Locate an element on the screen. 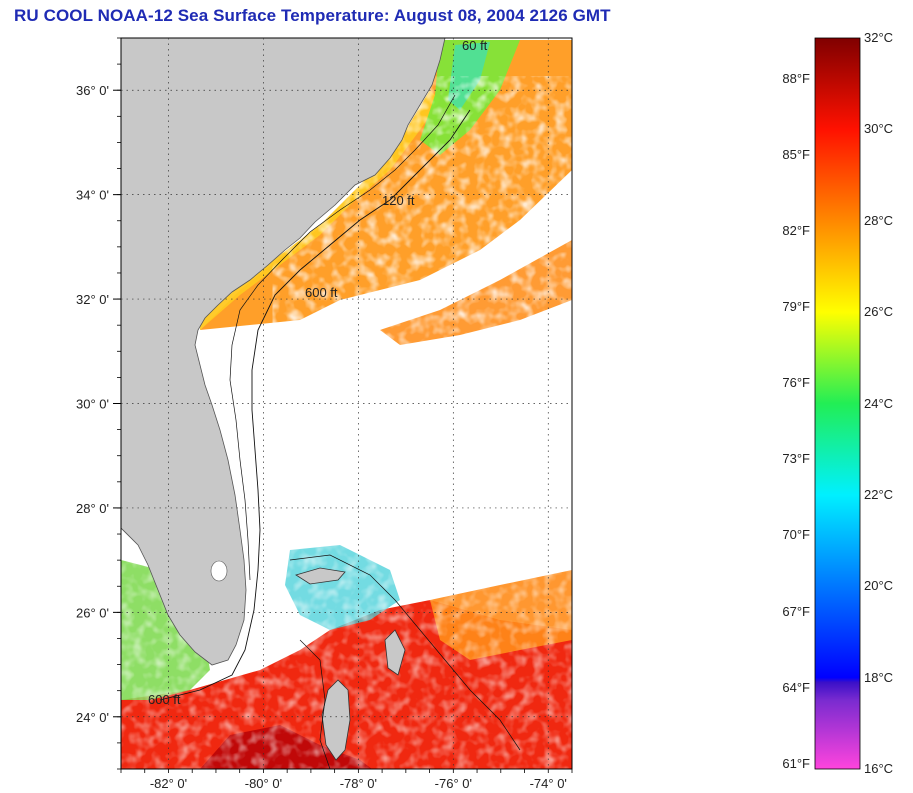 Image resolution: width=913 pixels, height=793 pixels. colorbar-f-label: 79°F is located at coordinates (796, 307).